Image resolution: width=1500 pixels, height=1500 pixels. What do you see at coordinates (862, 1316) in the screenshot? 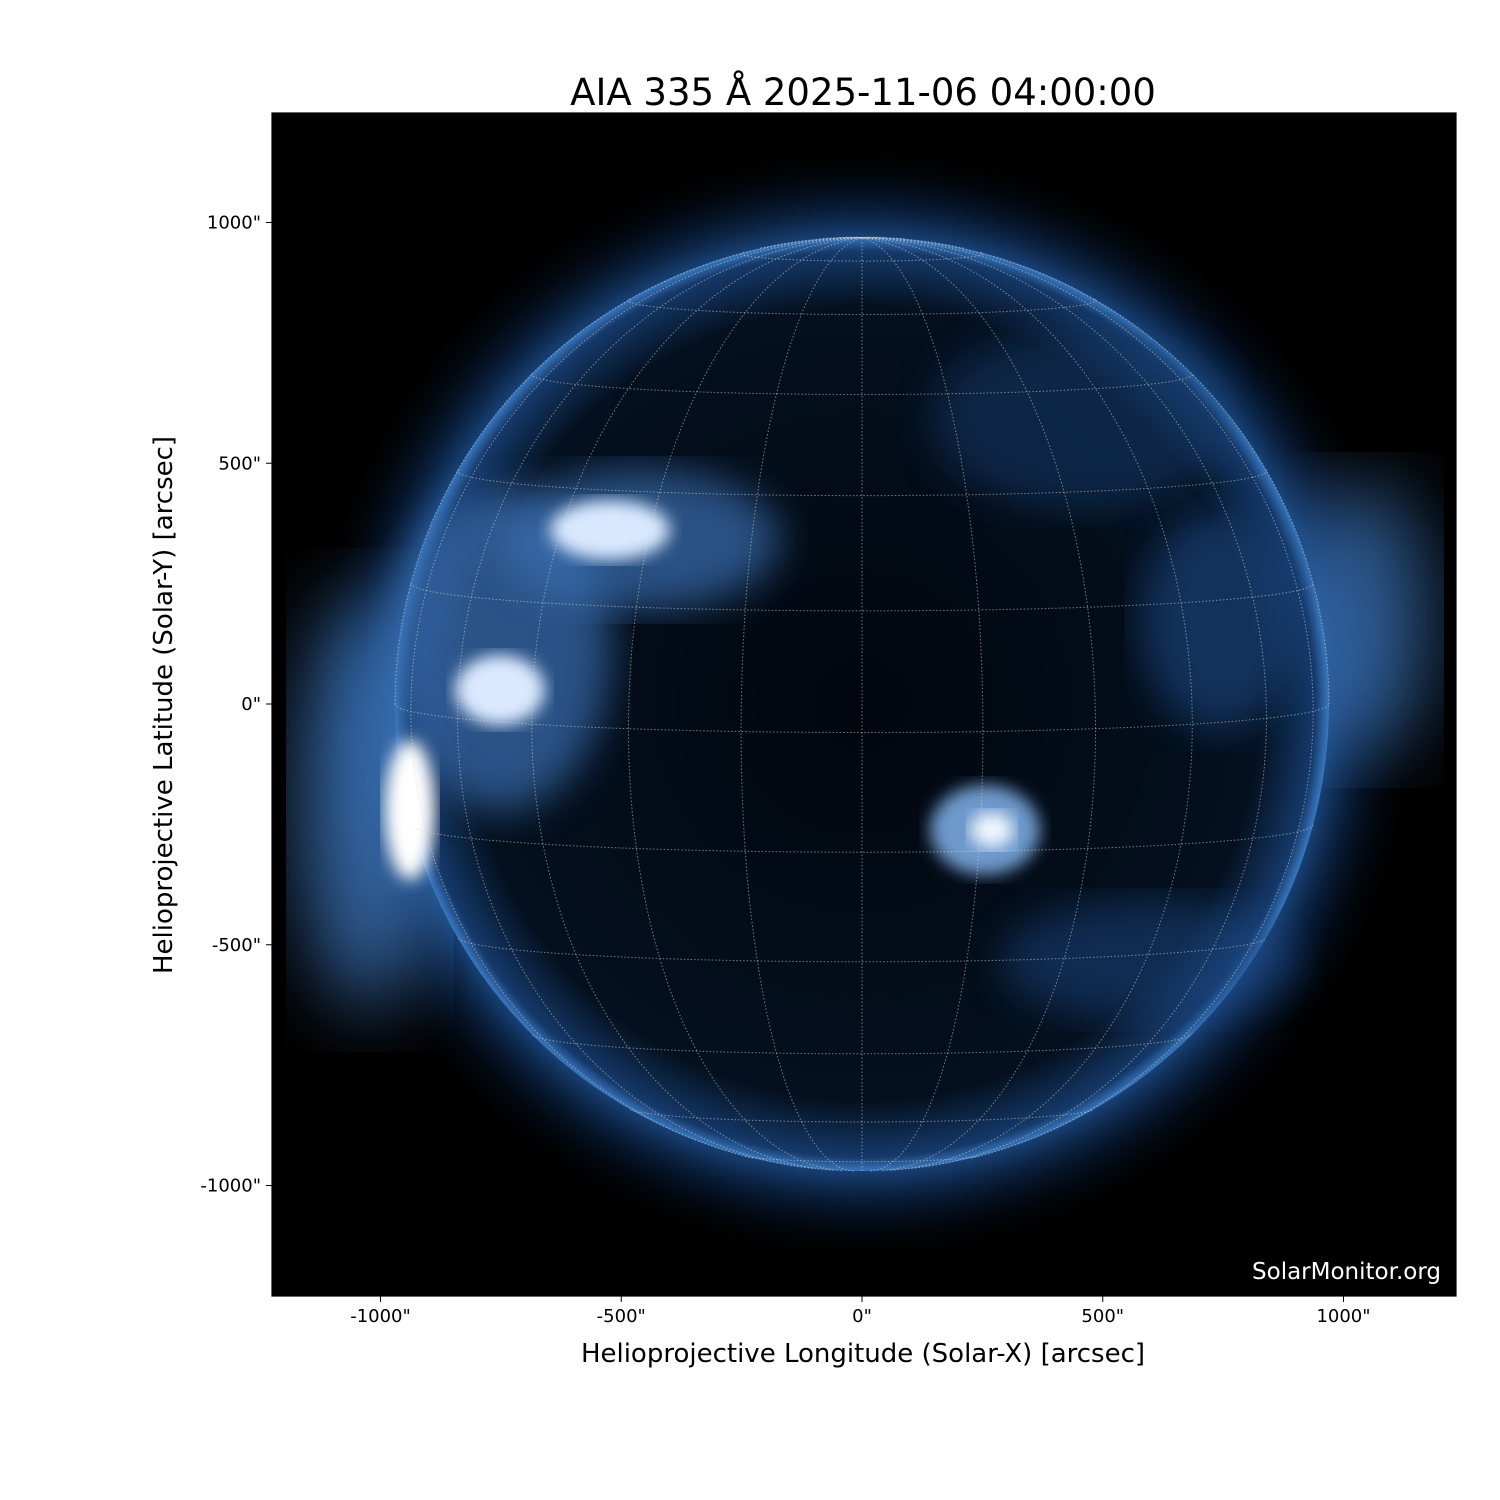
I see `x-tick-label: 0"` at bounding box center [862, 1316].